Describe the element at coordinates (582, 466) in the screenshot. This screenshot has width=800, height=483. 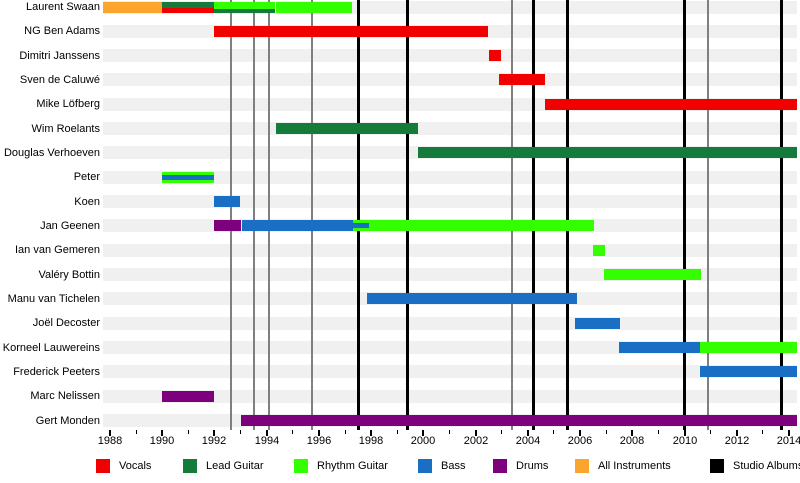
I see `legend-swatch-all_instruments` at that location.